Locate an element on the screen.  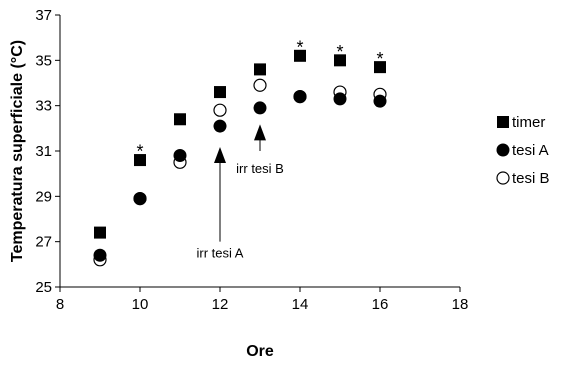
y-tick-label: 37 is located at coordinates (43, 15).